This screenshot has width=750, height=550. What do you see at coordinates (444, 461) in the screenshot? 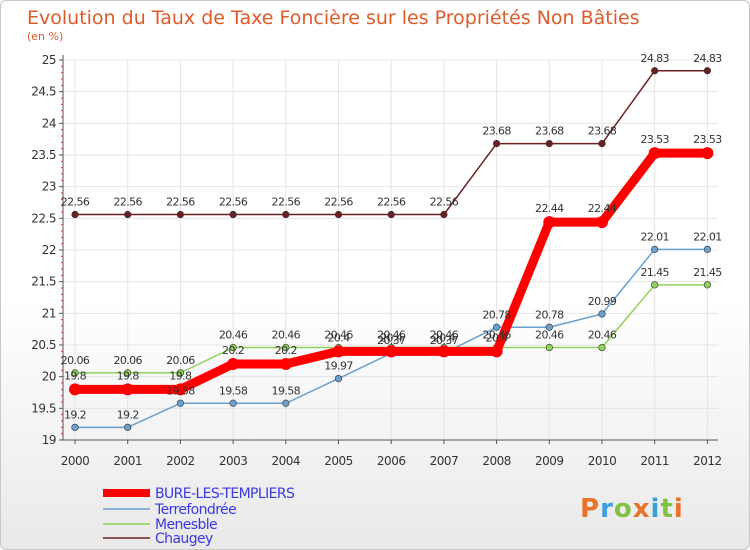
I see `x-tick-label: 2007` at bounding box center [444, 461].